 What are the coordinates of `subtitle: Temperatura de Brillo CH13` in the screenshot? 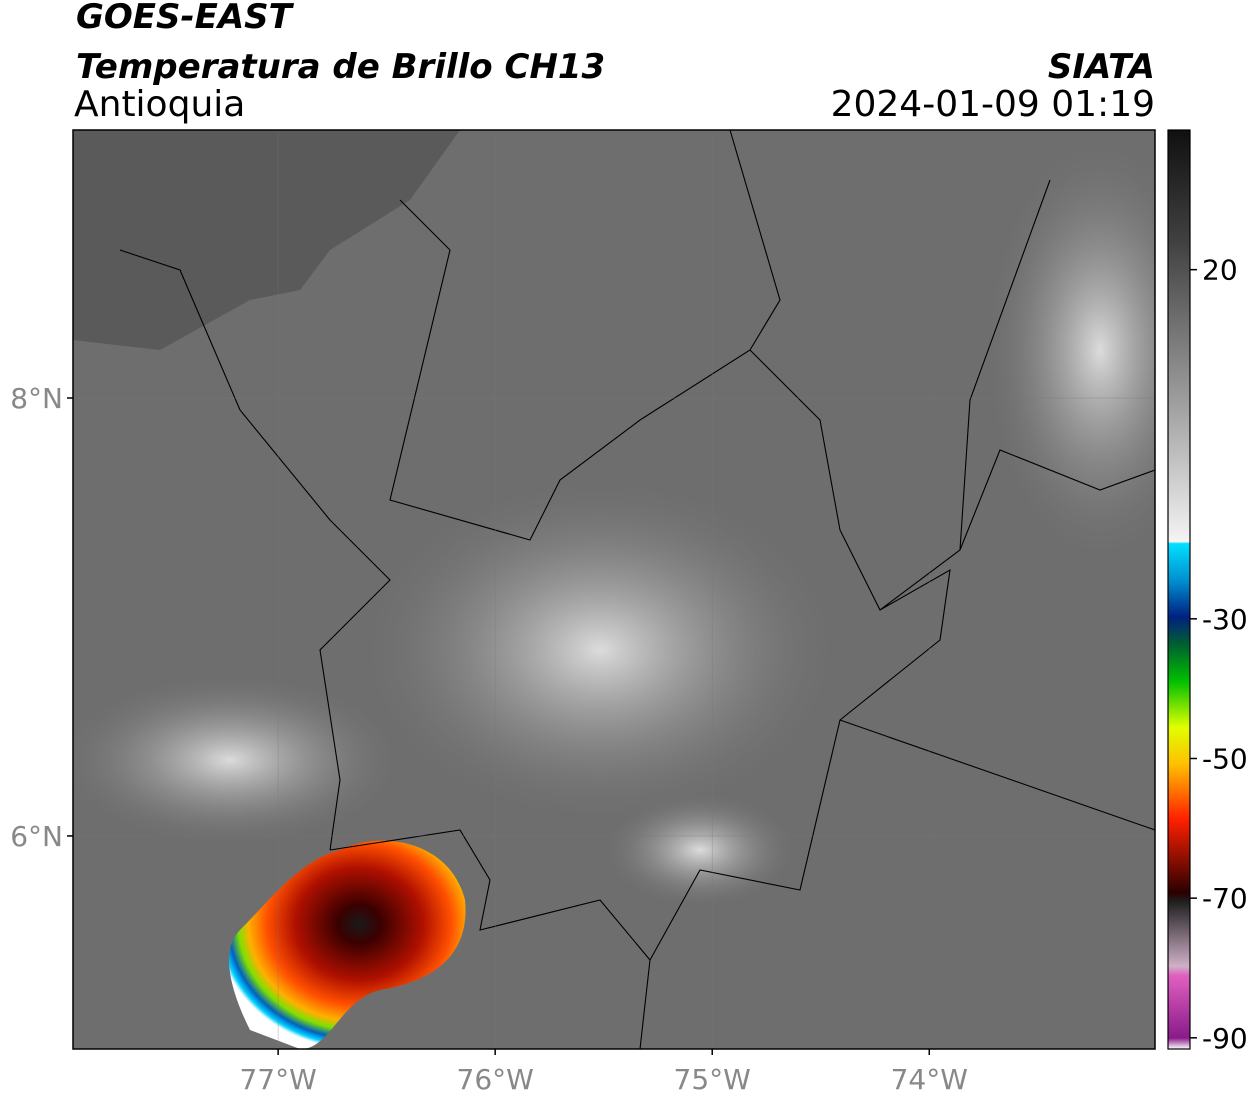 It's located at (340, 67).